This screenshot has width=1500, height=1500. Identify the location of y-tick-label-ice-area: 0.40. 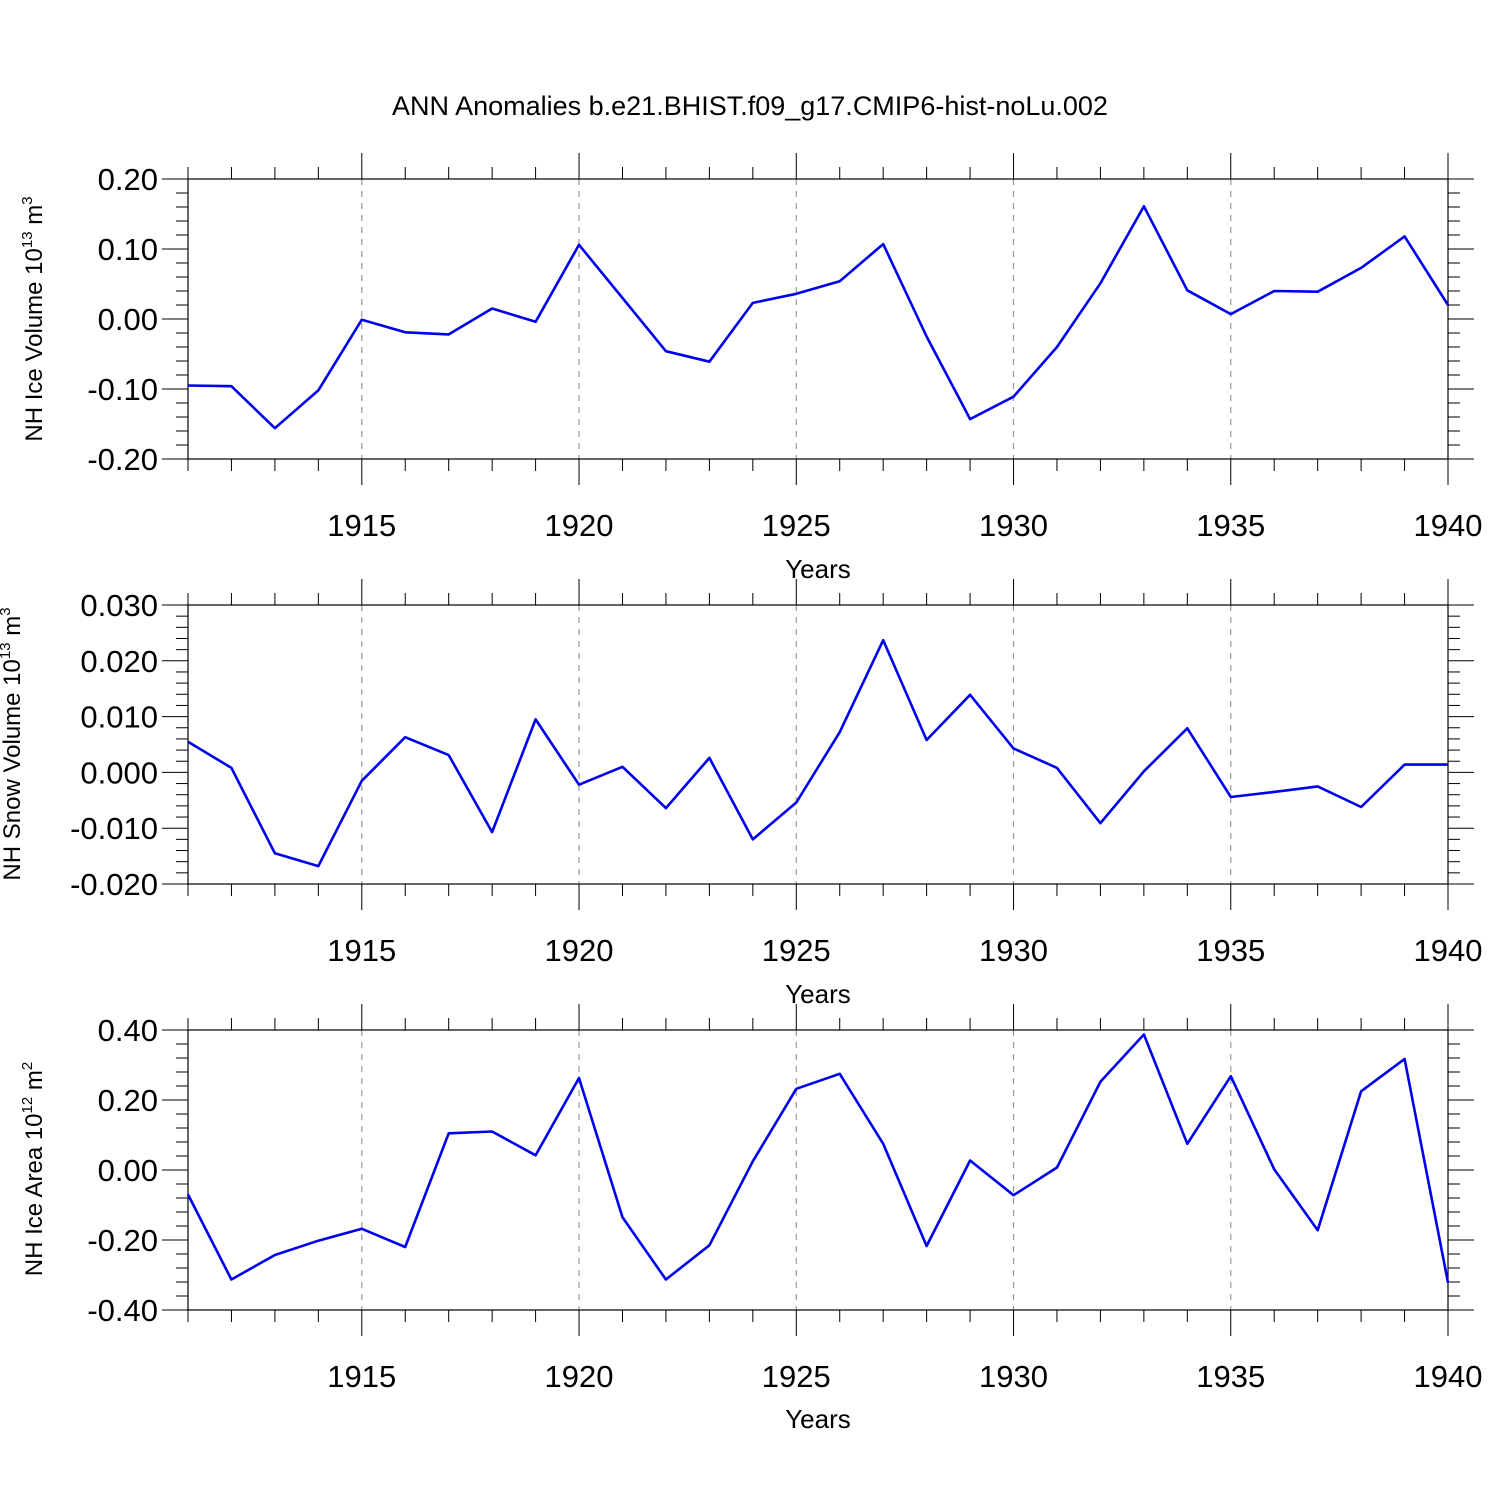
(128, 1030).